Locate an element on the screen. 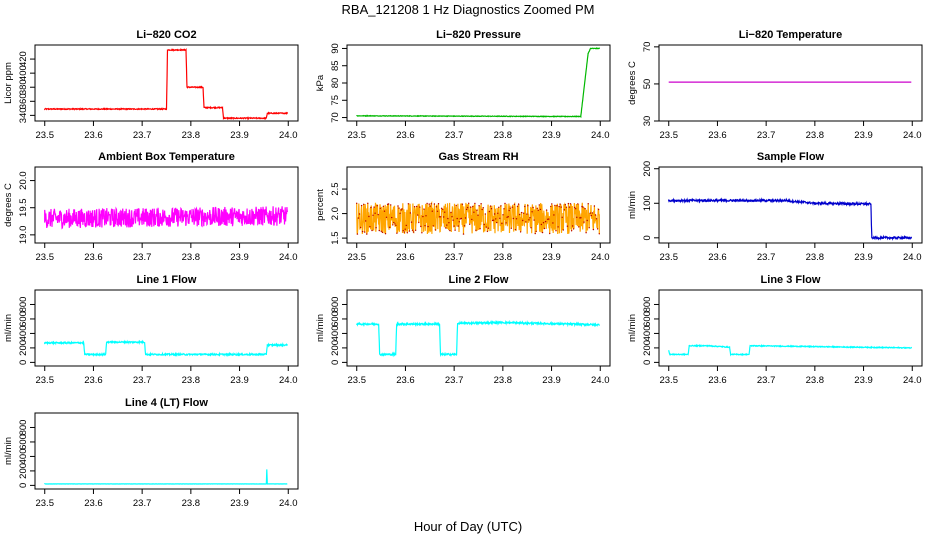 Image resolution: width=936 pixels, height=540 pixels. y-axis-label: degrees C is located at coordinates (632, 83).